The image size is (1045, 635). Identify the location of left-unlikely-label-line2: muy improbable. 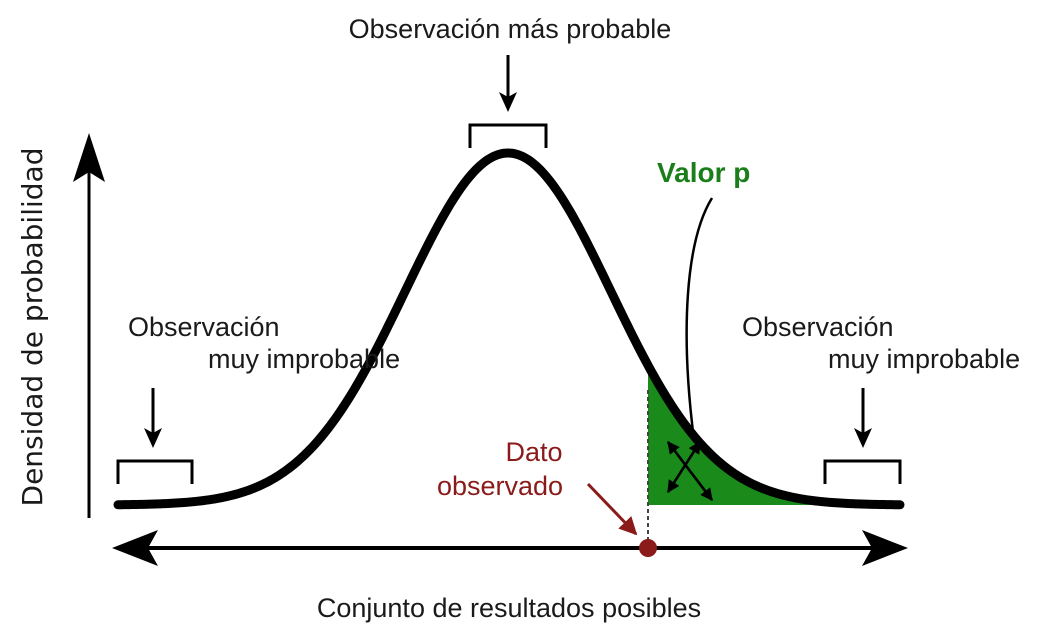
(304, 359).